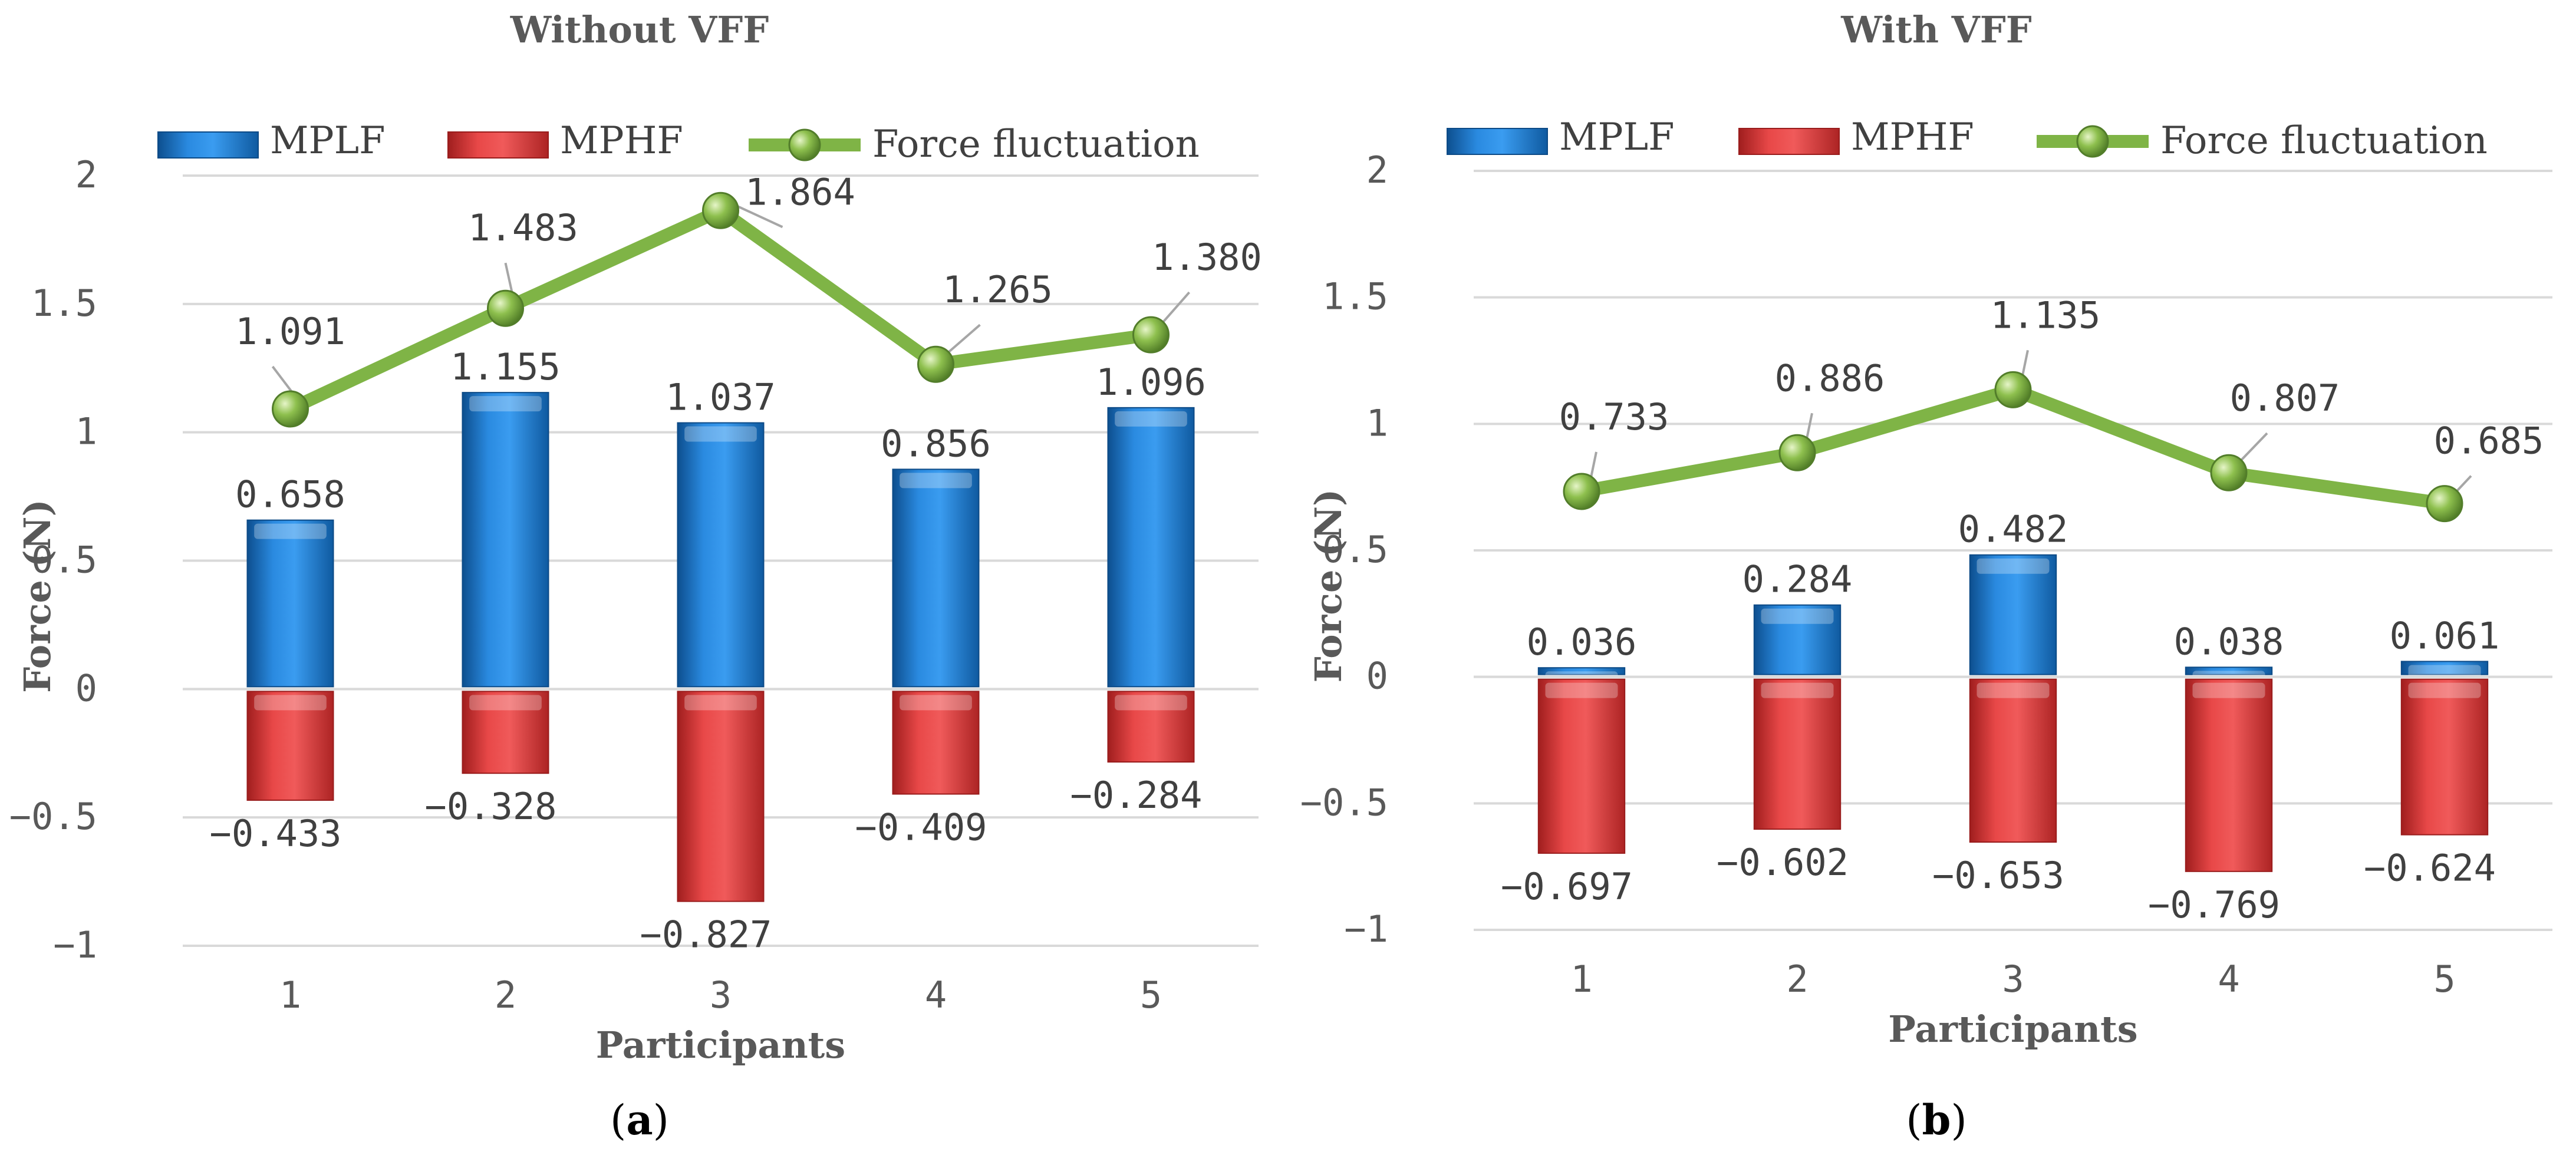  Describe the element at coordinates (1581, 979) in the screenshot. I see `x-tick-label: 1` at that location.